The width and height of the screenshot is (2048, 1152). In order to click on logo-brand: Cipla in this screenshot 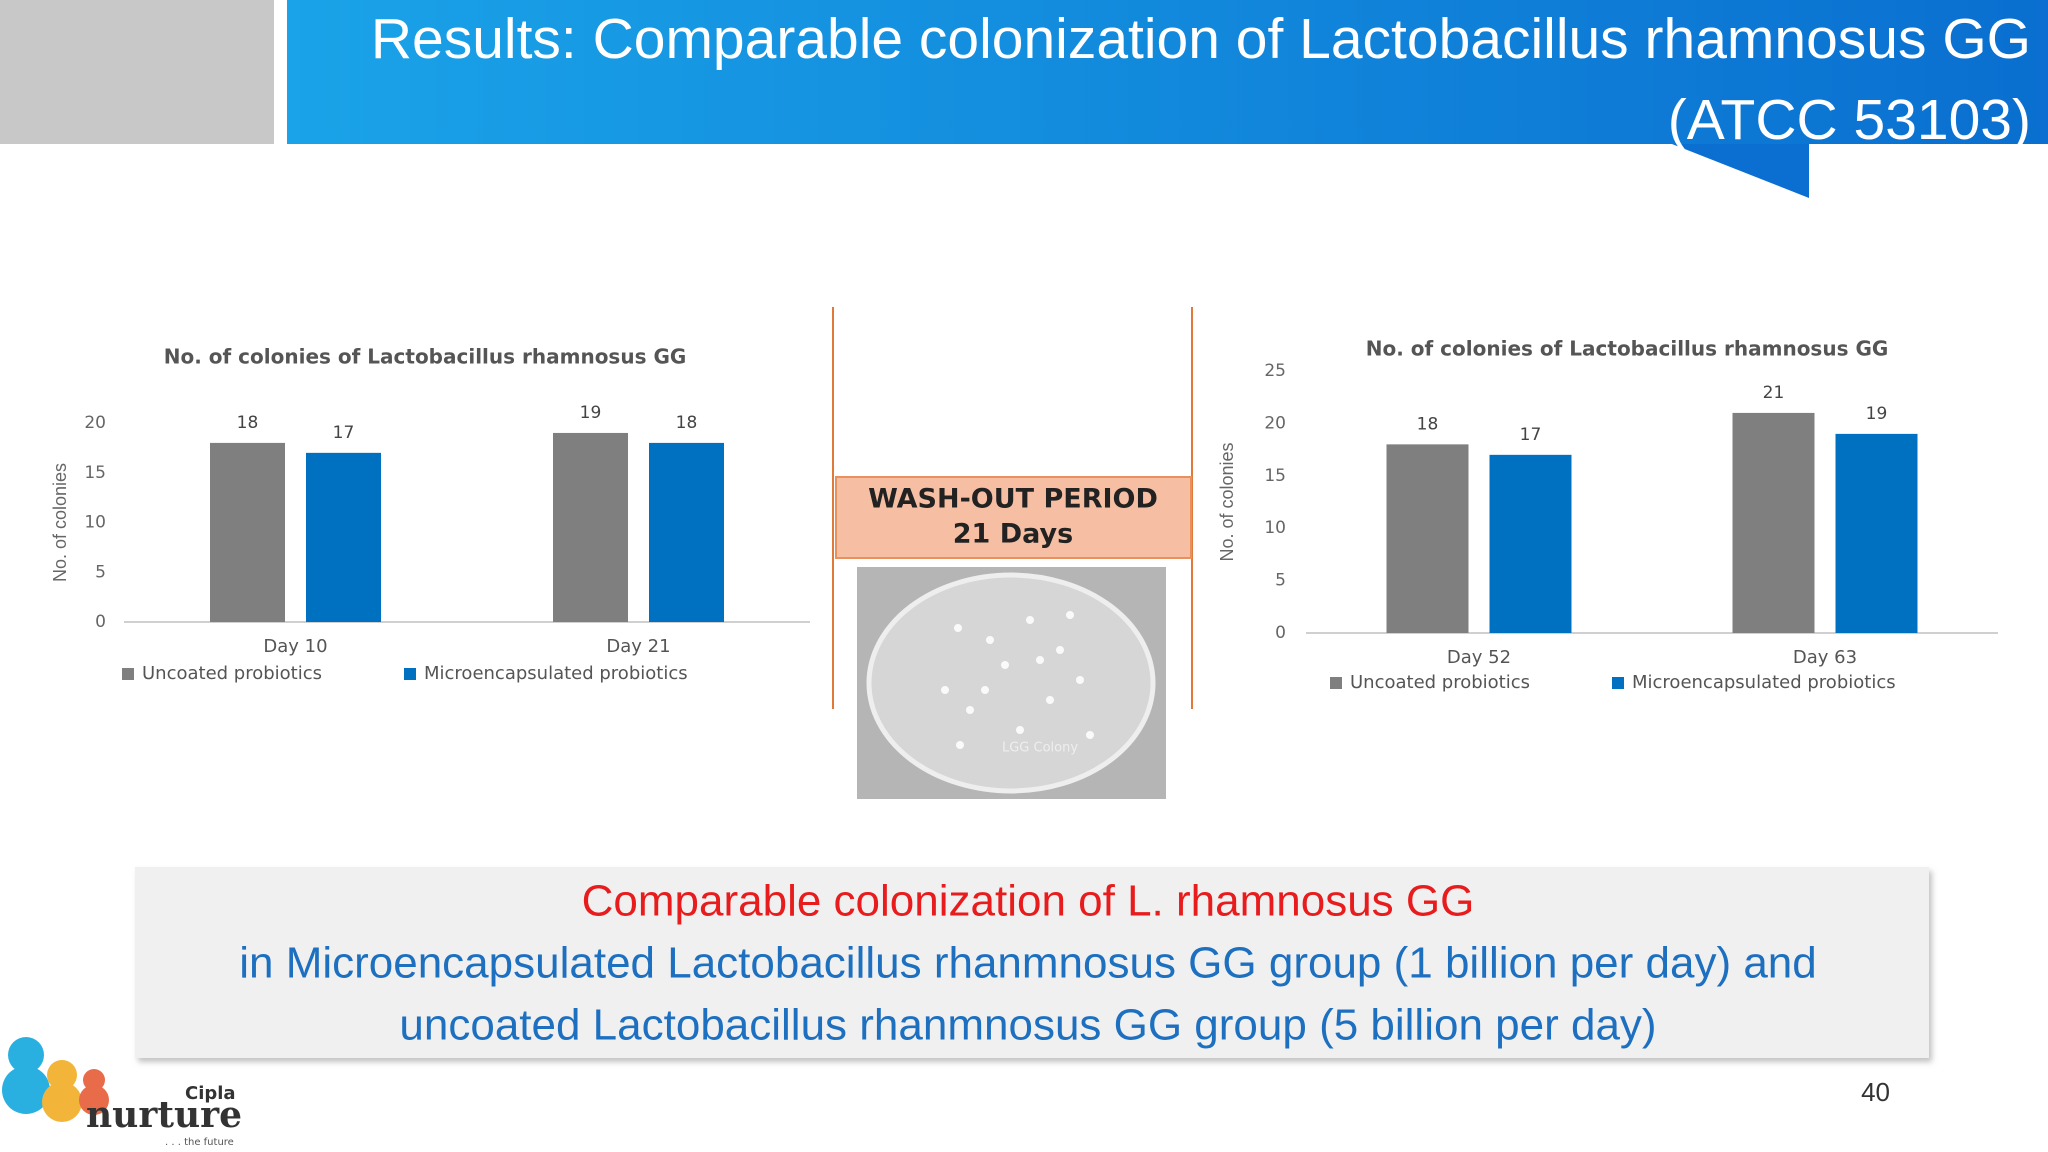, I will do `click(210, 1093)`.